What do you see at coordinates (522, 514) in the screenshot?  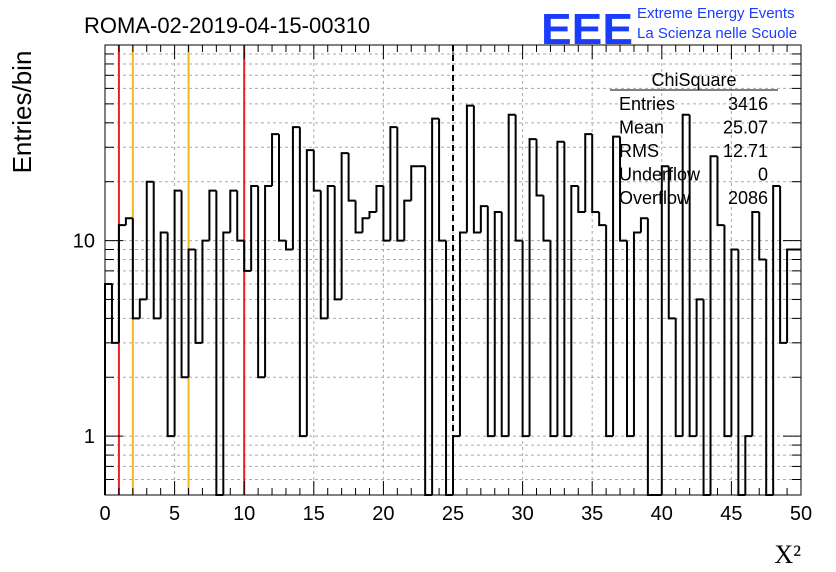 I see `x-tick-label: 30` at bounding box center [522, 514].